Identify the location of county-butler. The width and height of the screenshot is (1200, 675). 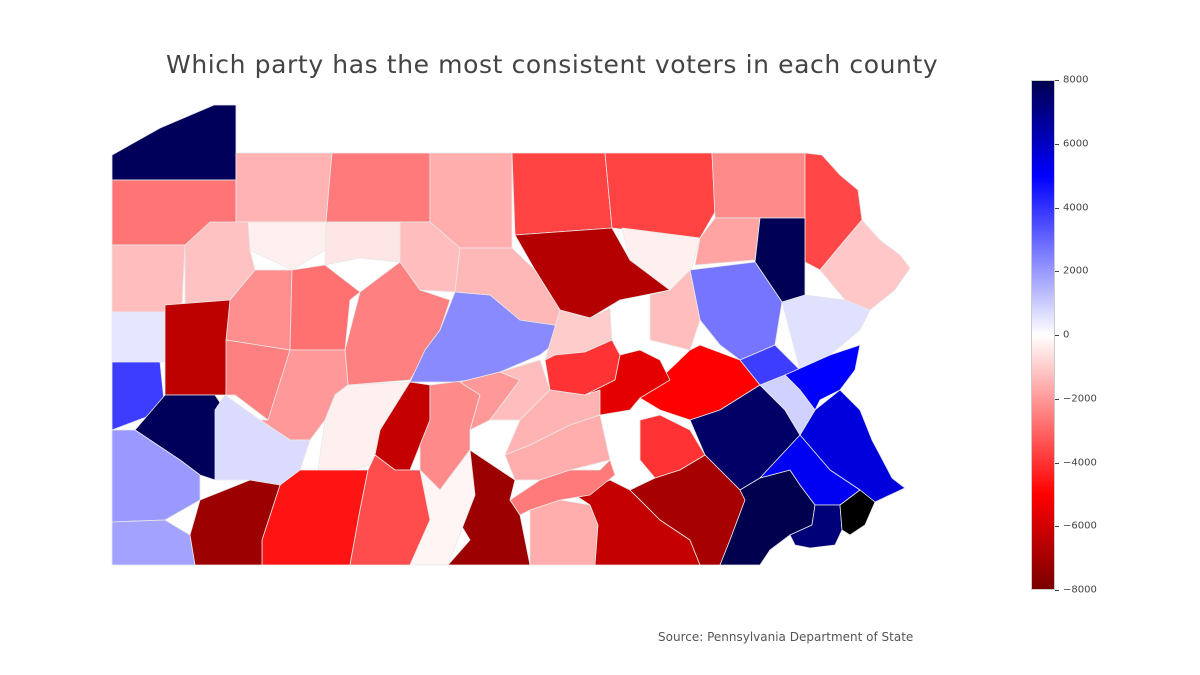
(197, 347).